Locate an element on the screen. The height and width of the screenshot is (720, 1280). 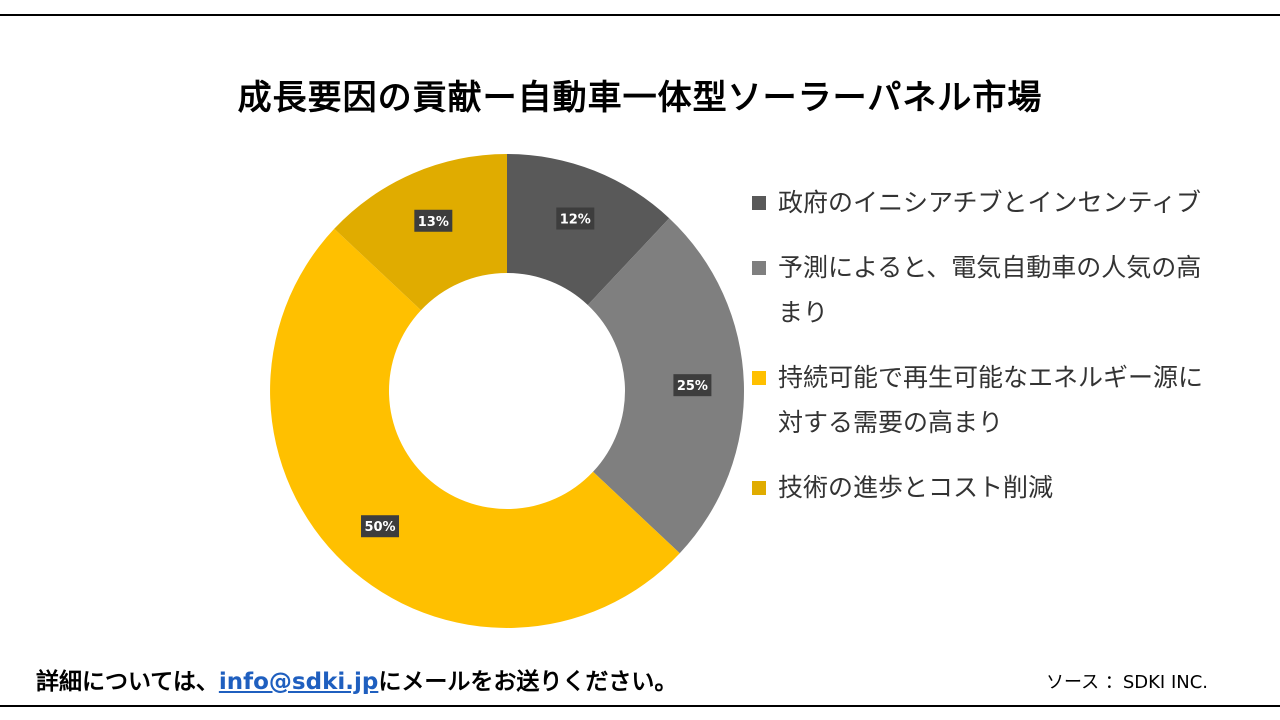
slice-label-2: 50% is located at coordinates (380, 526).